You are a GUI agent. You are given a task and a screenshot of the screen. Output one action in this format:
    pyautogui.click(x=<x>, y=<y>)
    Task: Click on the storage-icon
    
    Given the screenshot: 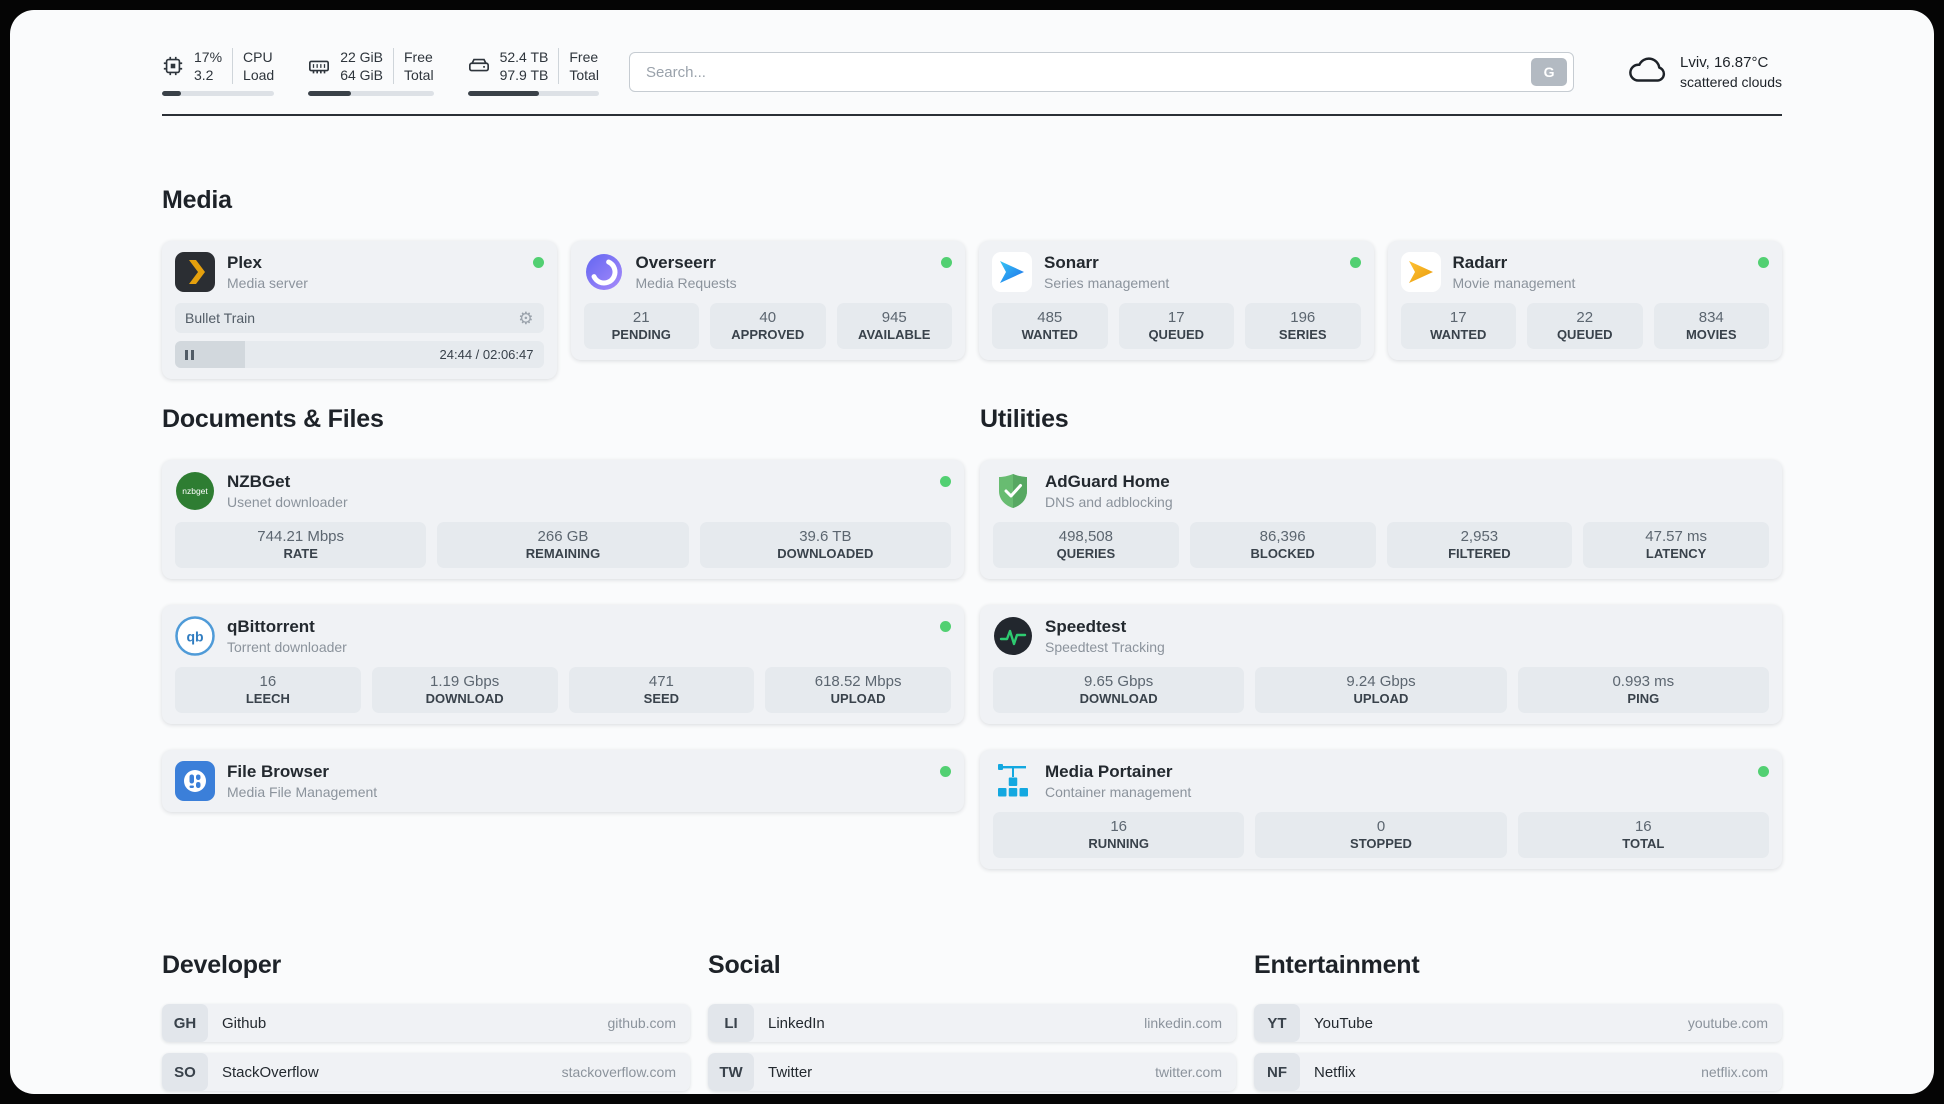 What is the action you would take?
    pyautogui.click(x=479, y=66)
    